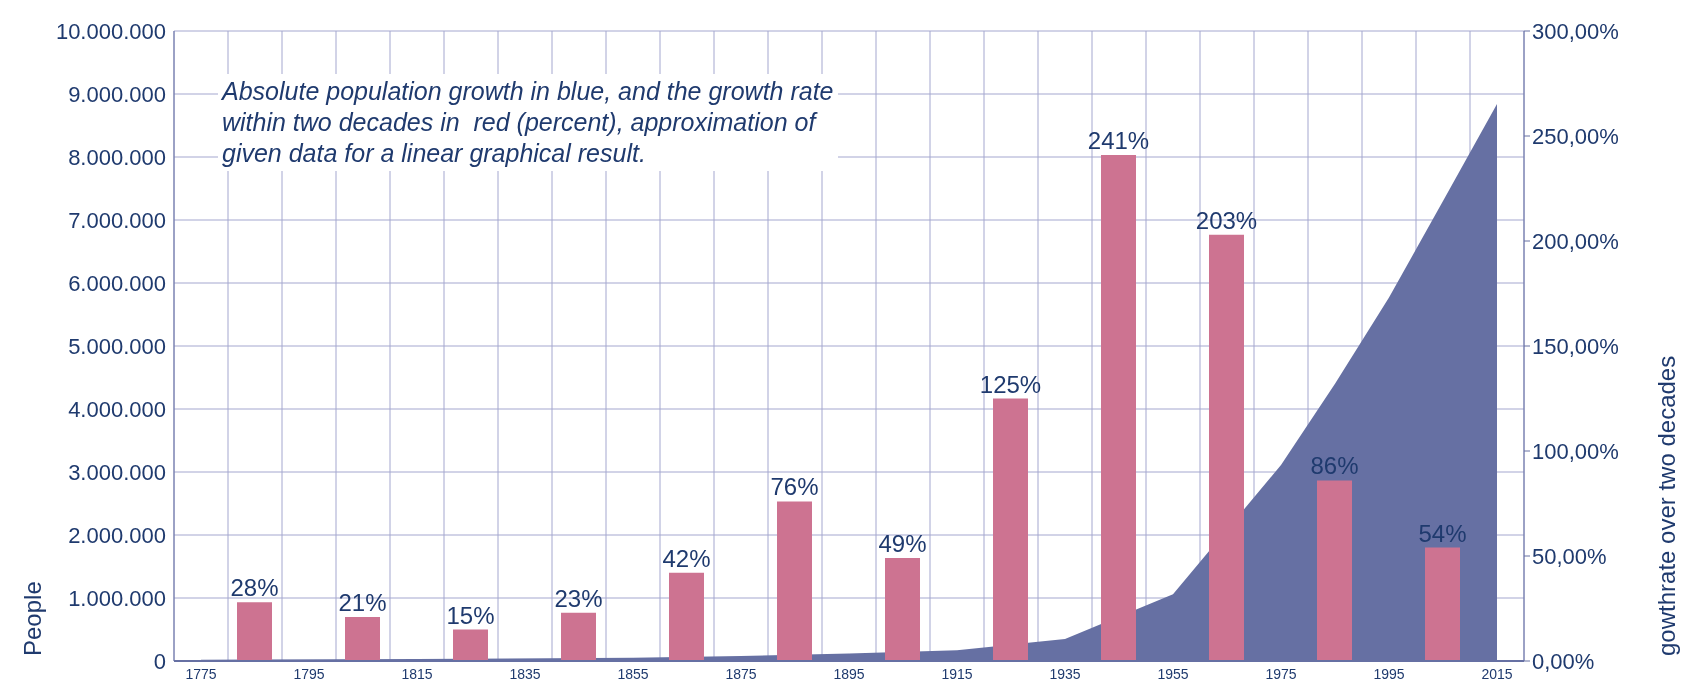 The width and height of the screenshot is (1688, 688). Describe the element at coordinates (1497, 673) in the screenshot. I see `x-tick-label: 2015` at that location.